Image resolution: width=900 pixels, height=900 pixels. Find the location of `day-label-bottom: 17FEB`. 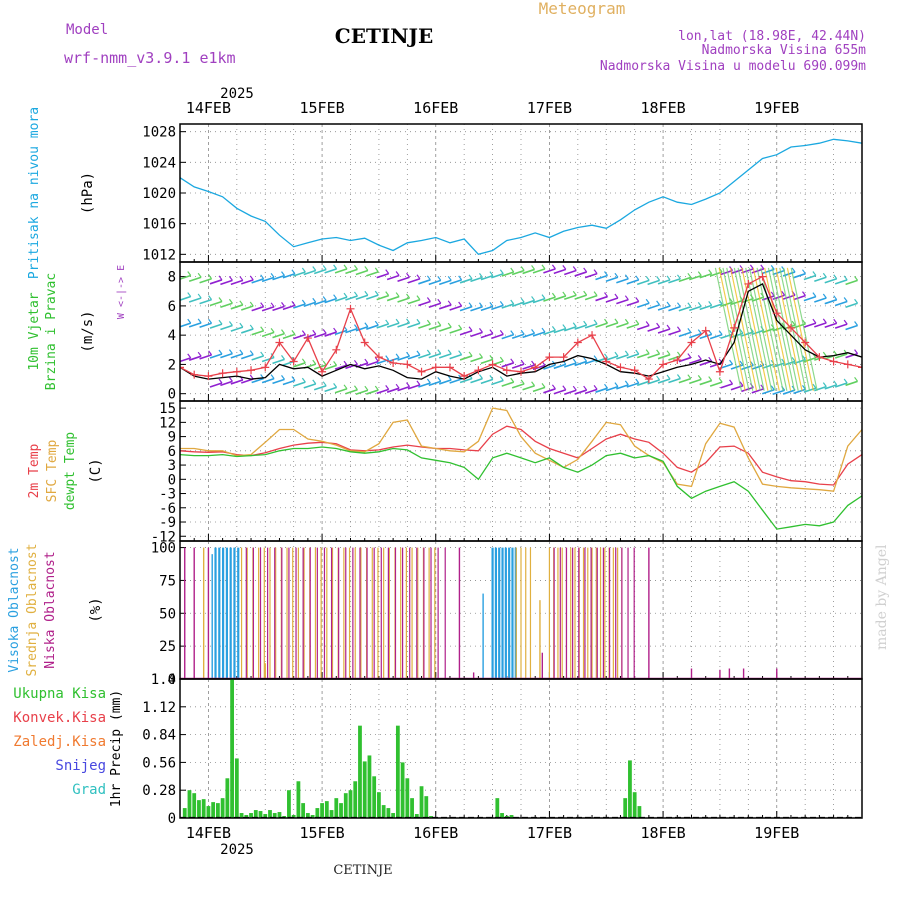

day-label-bottom: 17FEB is located at coordinates (549, 833).